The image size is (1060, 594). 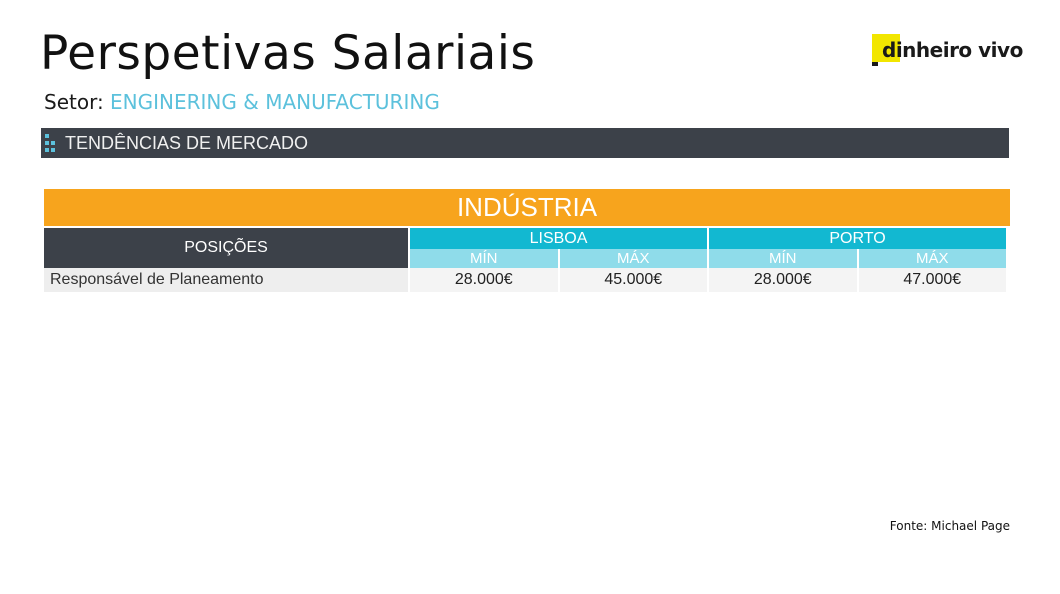 I want to click on porto-min-header: MÍN, so click(x=783, y=258).